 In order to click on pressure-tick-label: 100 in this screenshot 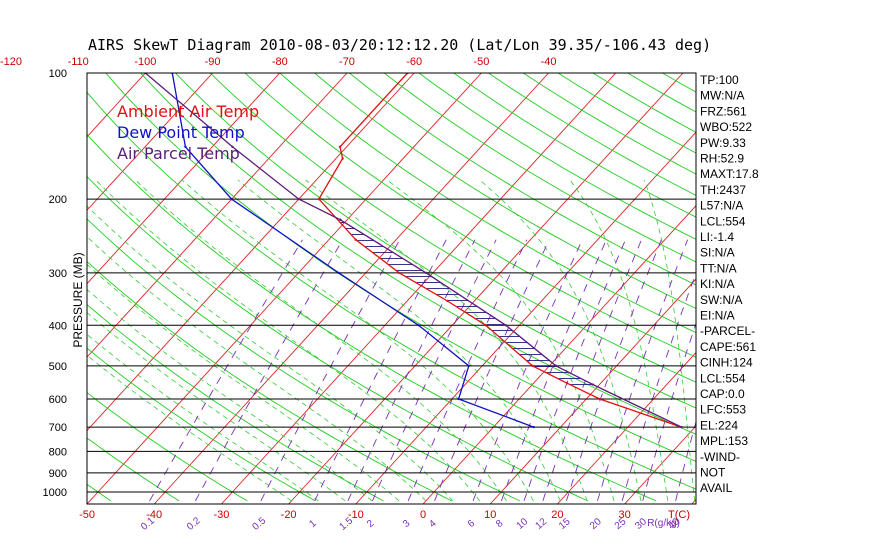, I will do `click(58, 74)`.